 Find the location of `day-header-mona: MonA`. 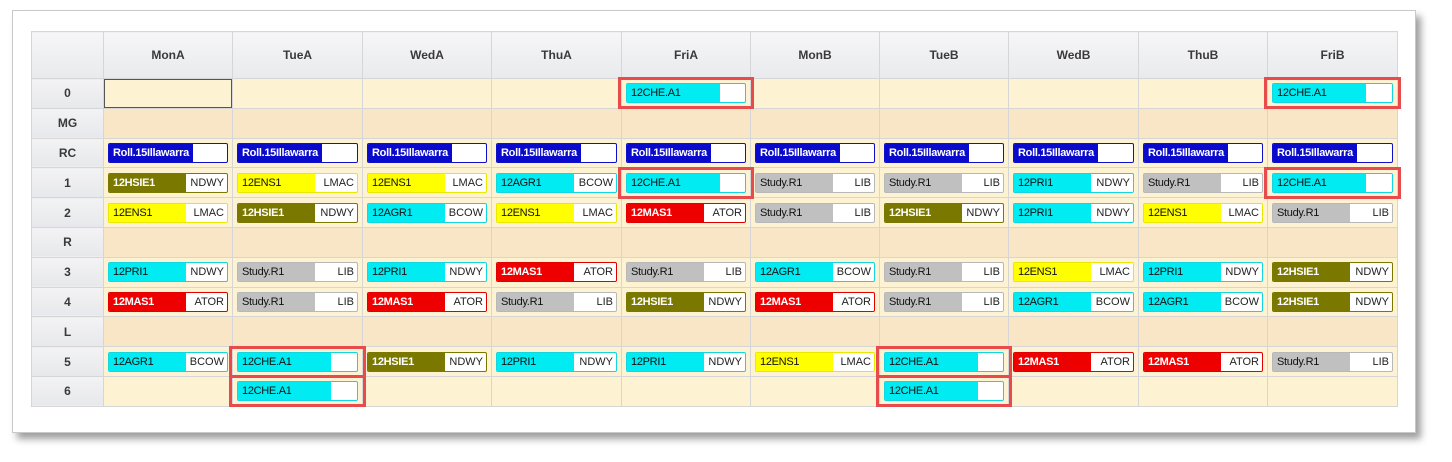

day-header-mona: MonA is located at coordinates (168, 55).